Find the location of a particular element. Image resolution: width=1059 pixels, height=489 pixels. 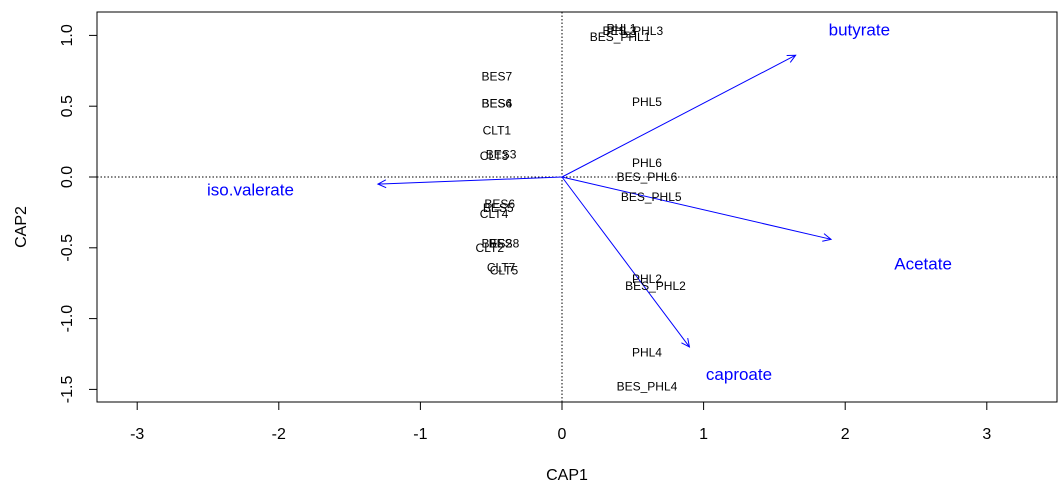

site-label-phl6: PHL6 is located at coordinates (647, 163).